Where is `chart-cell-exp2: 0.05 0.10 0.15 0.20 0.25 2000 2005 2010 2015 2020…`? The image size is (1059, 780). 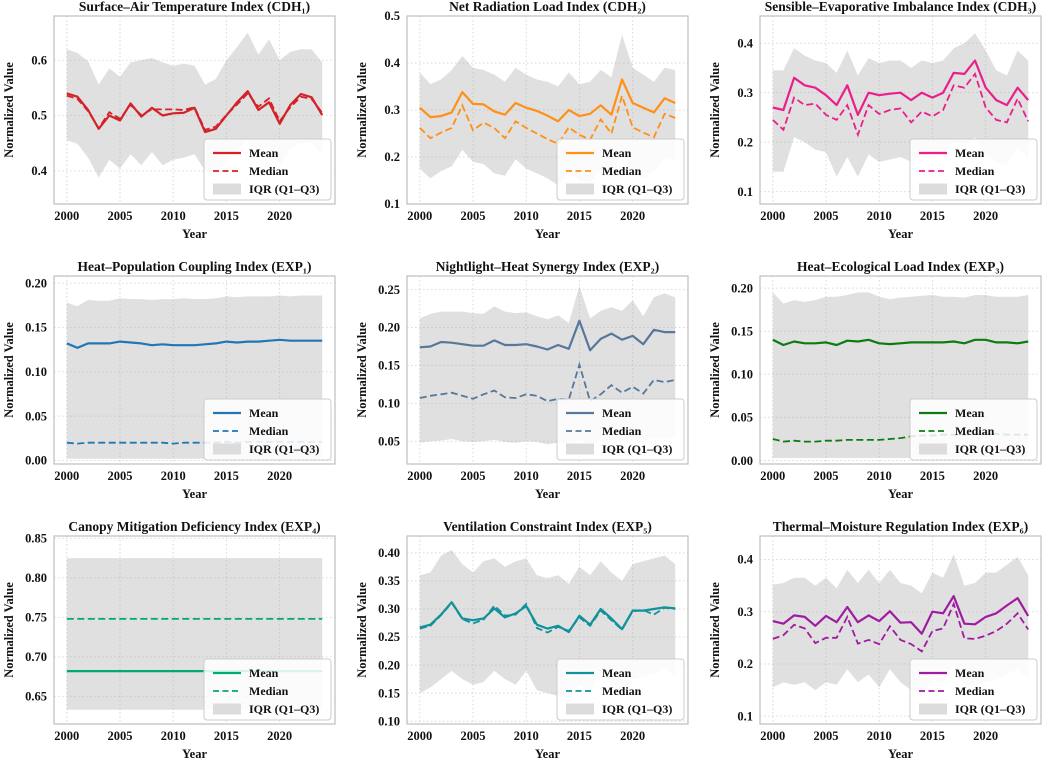
chart-cell-exp2: 0.05 0.10 0.15 0.20 0.25 2000 2005 2010 2015 2020… is located at coordinates (529, 390).